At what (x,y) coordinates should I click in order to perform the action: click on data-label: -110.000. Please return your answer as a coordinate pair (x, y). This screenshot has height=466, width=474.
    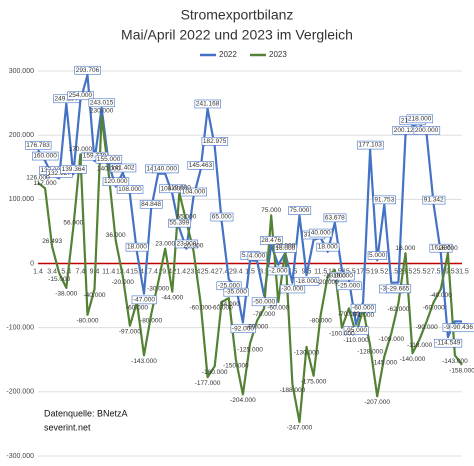
    Looking at the image, I should click on (356, 340).